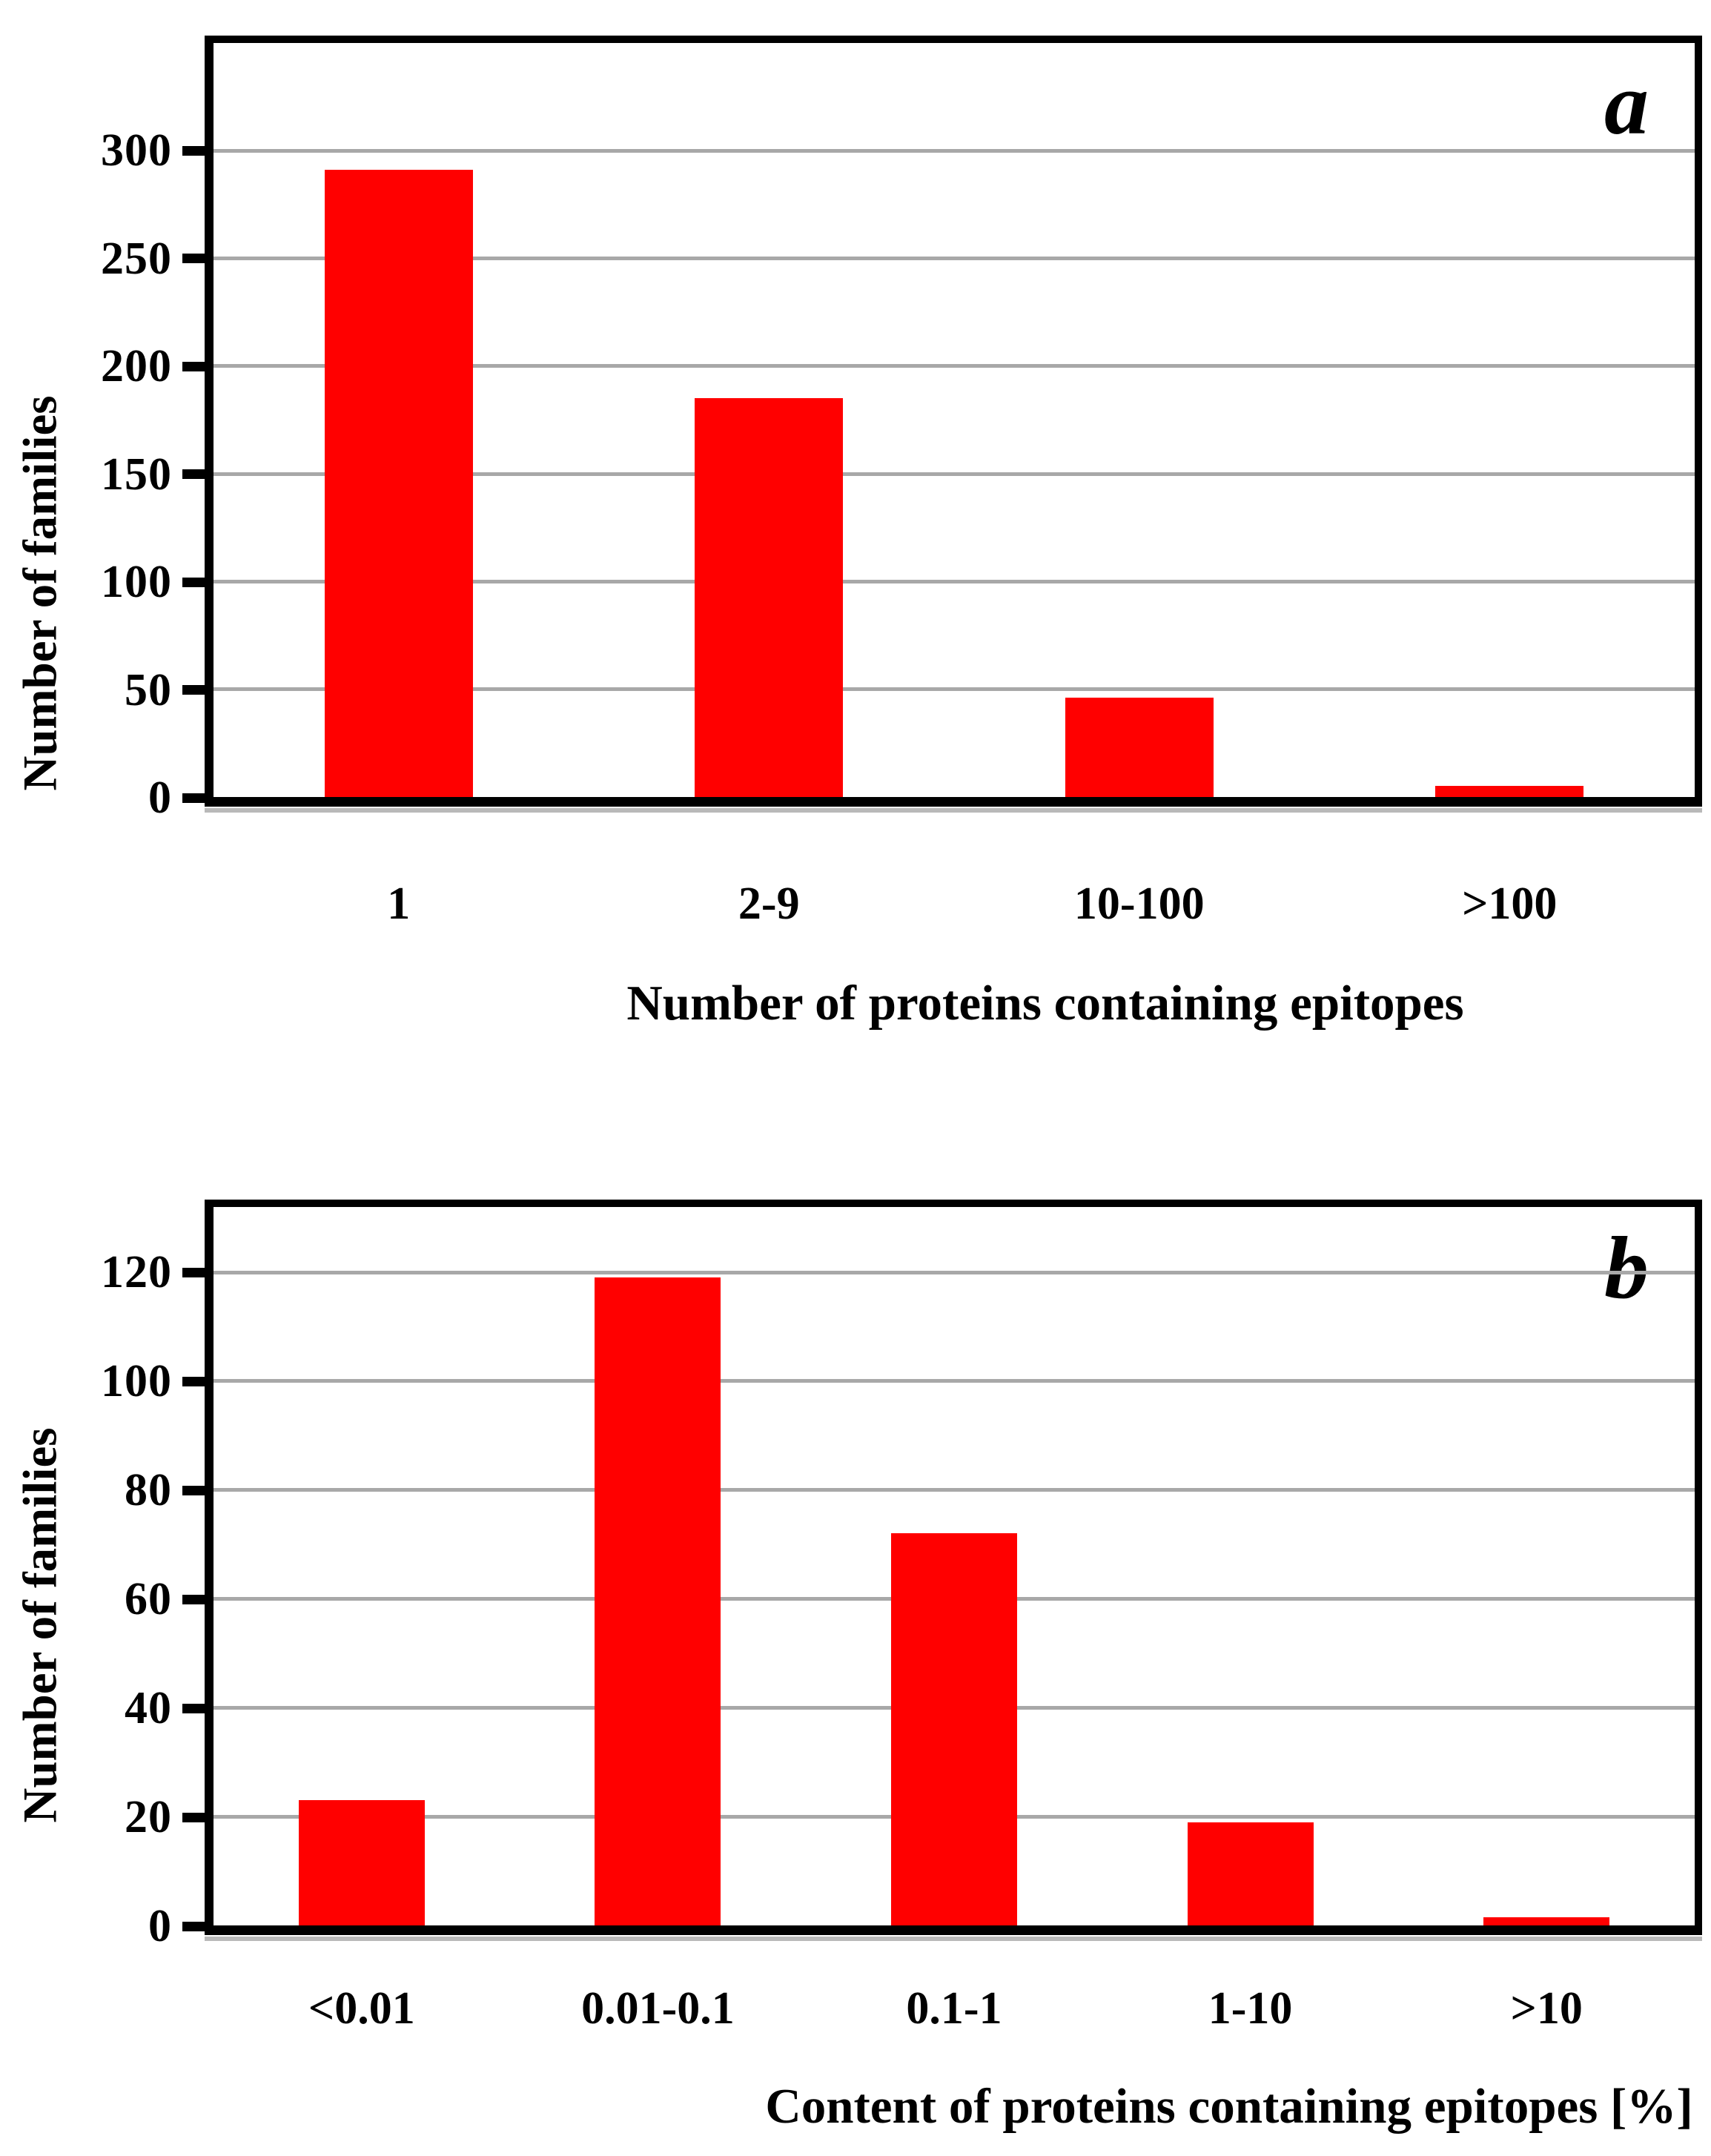 This screenshot has width=1711, height=2156. Describe the element at coordinates (361, 1863) in the screenshot. I see `bar-<0.01` at that location.